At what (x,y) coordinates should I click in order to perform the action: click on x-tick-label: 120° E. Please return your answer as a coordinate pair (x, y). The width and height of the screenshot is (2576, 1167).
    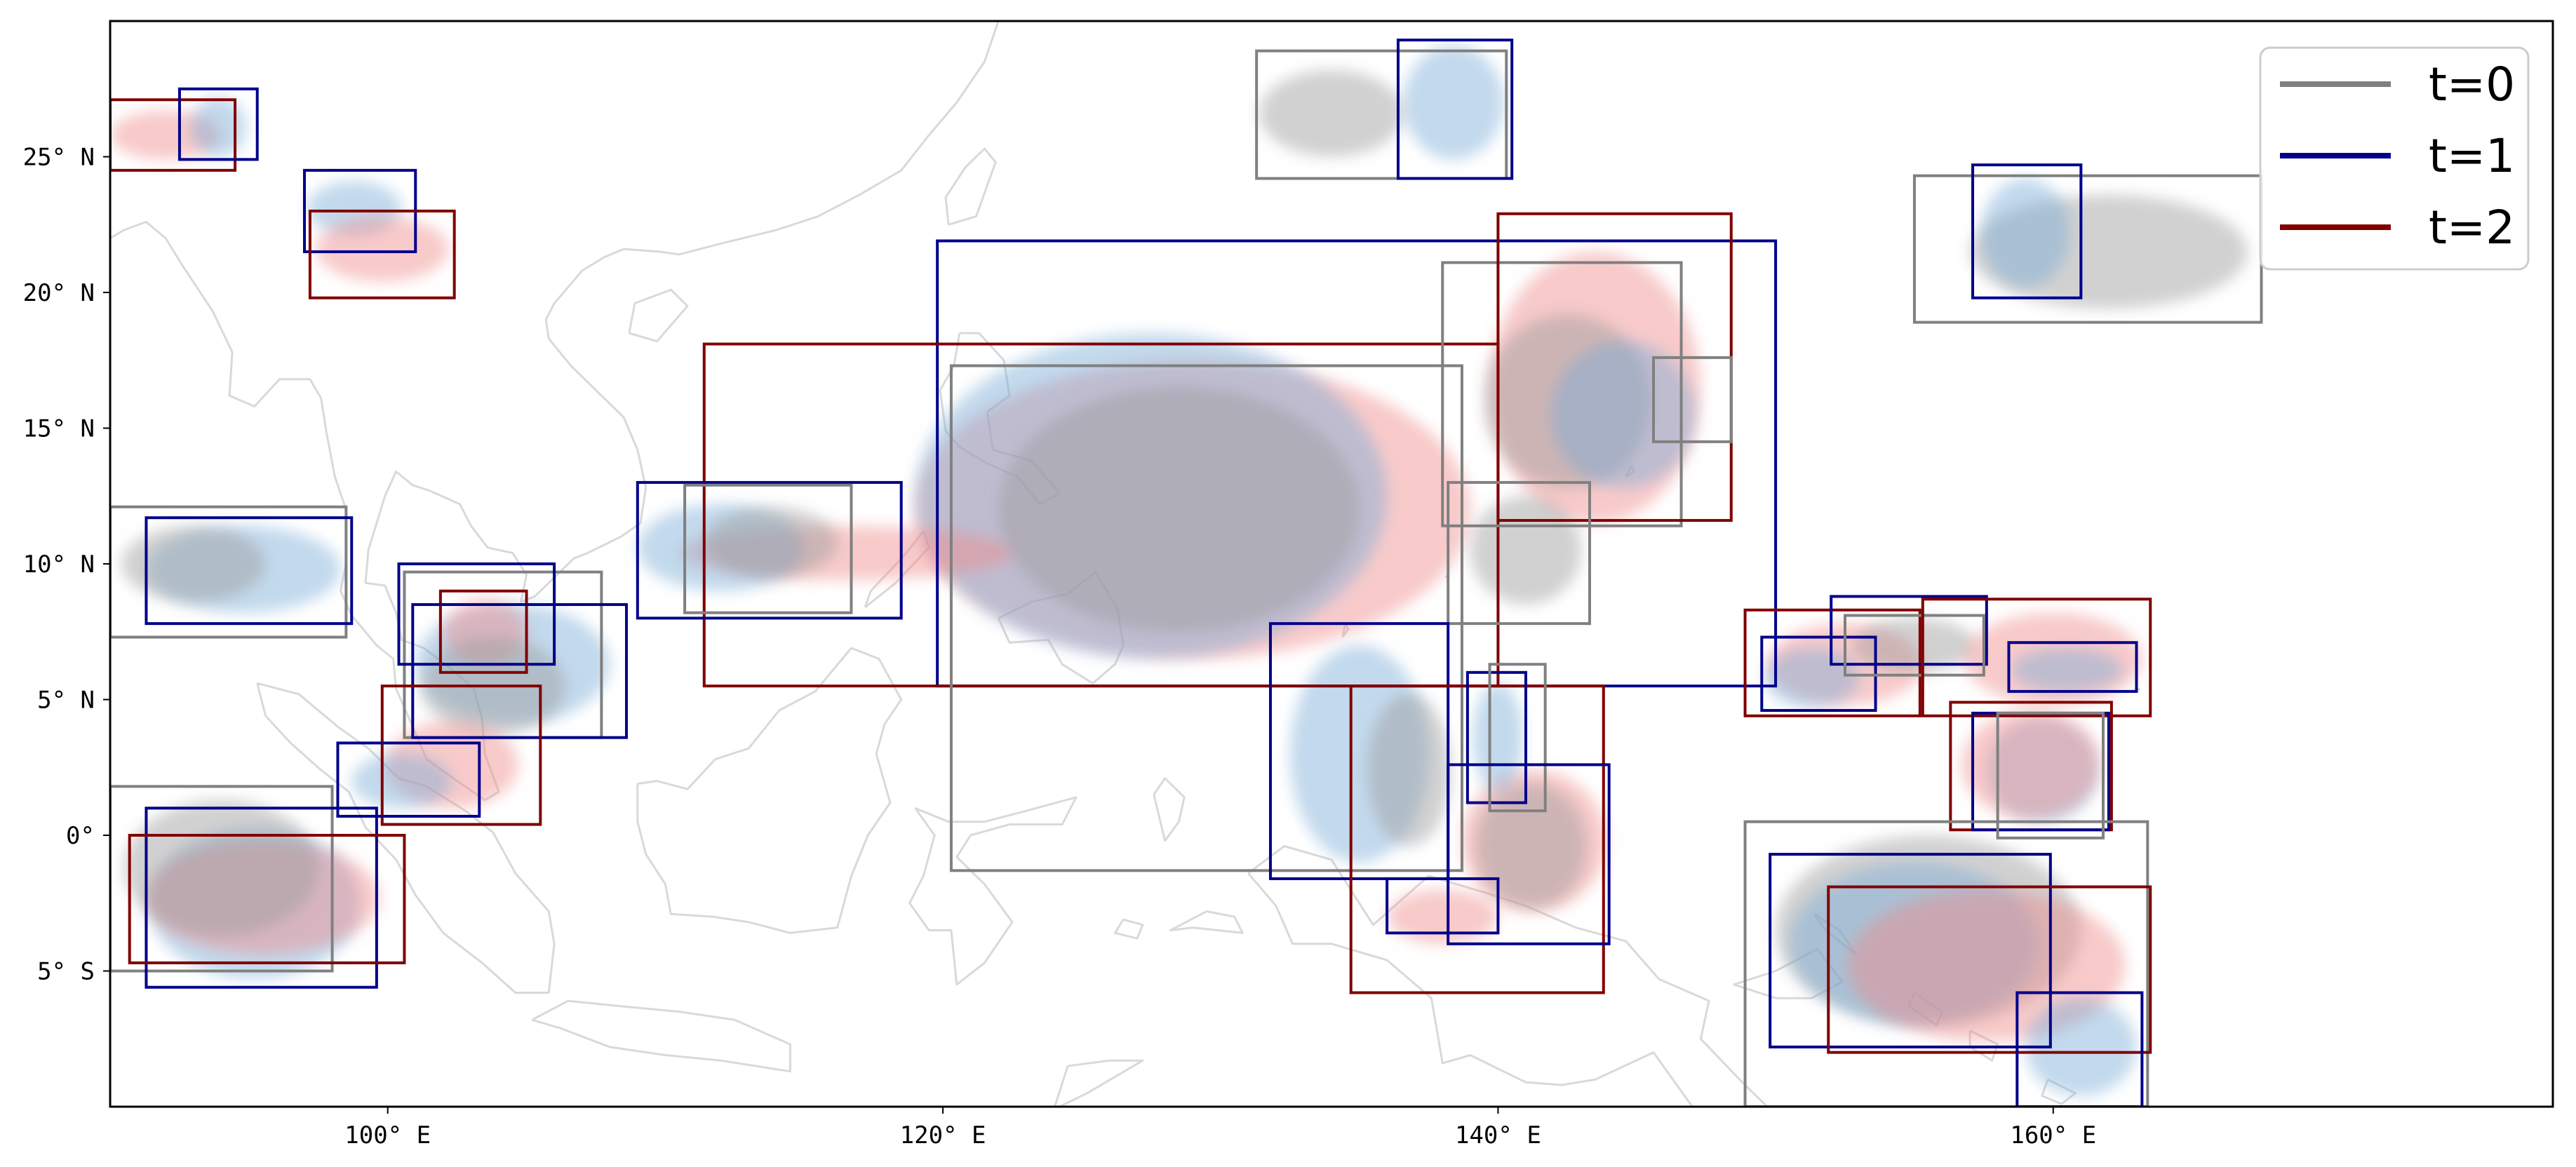
    Looking at the image, I should click on (943, 1135).